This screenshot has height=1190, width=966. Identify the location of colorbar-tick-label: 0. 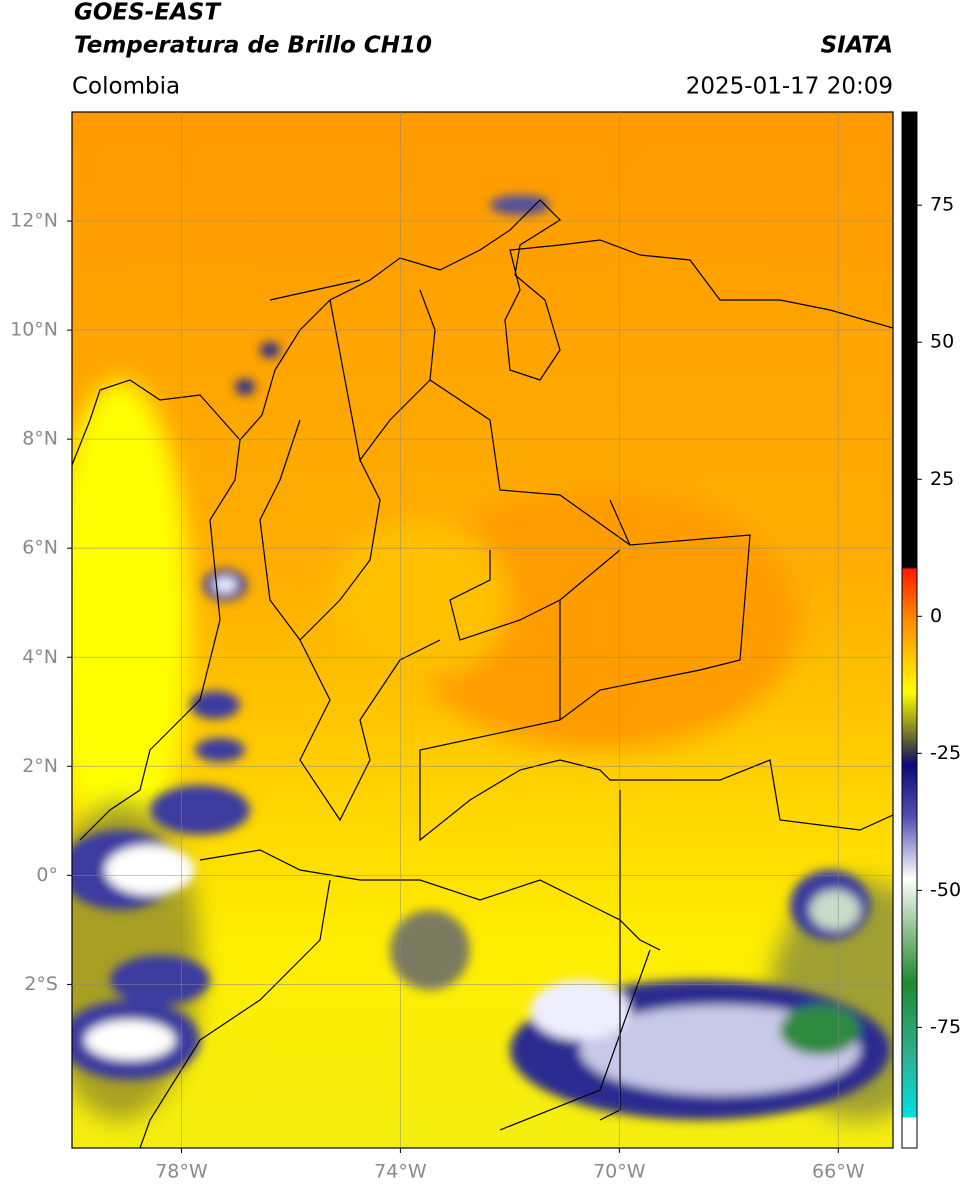
(936, 616).